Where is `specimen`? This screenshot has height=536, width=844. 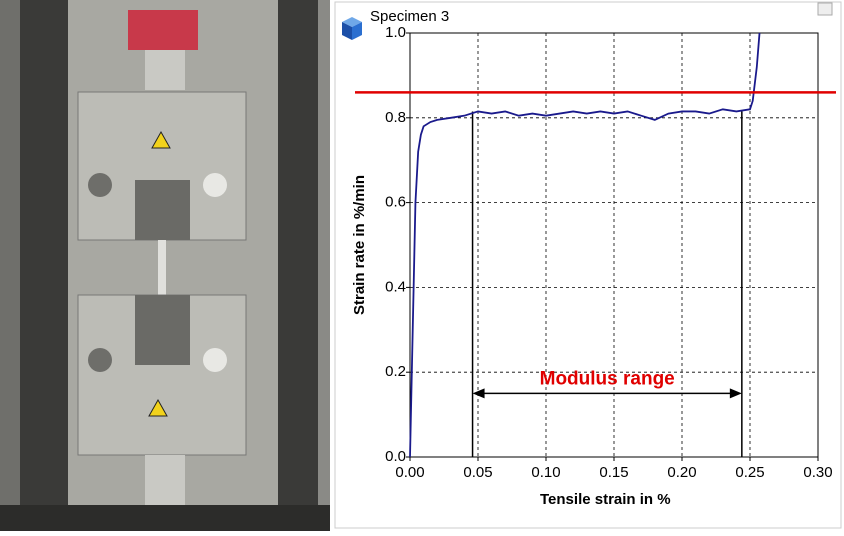
specimen is located at coordinates (162, 267).